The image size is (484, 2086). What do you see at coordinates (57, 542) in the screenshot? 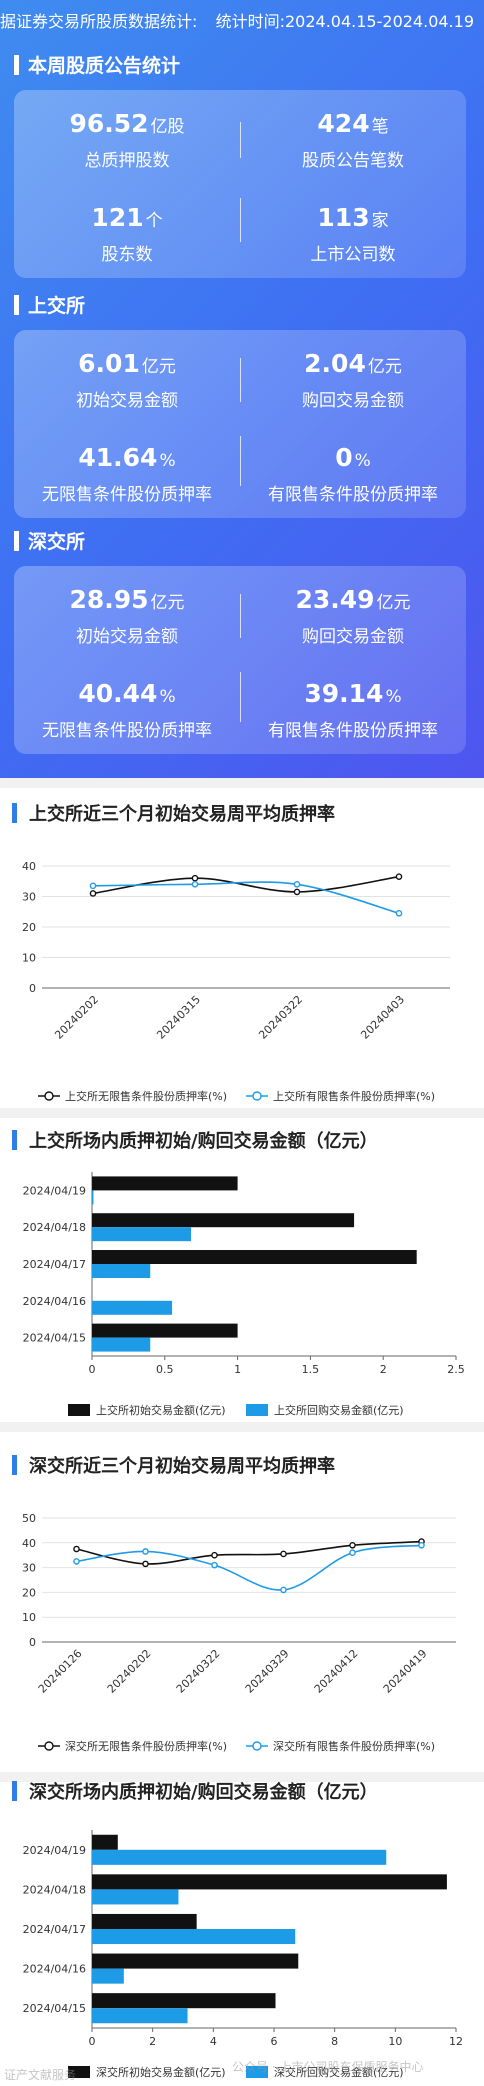
I see `szse-title: 深交所` at bounding box center [57, 542].